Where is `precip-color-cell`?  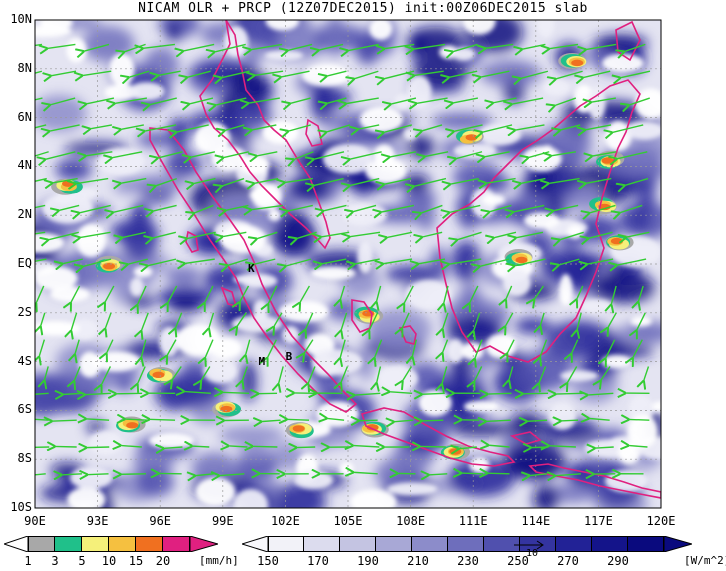
precip-color-cell is located at coordinates (95, 544).